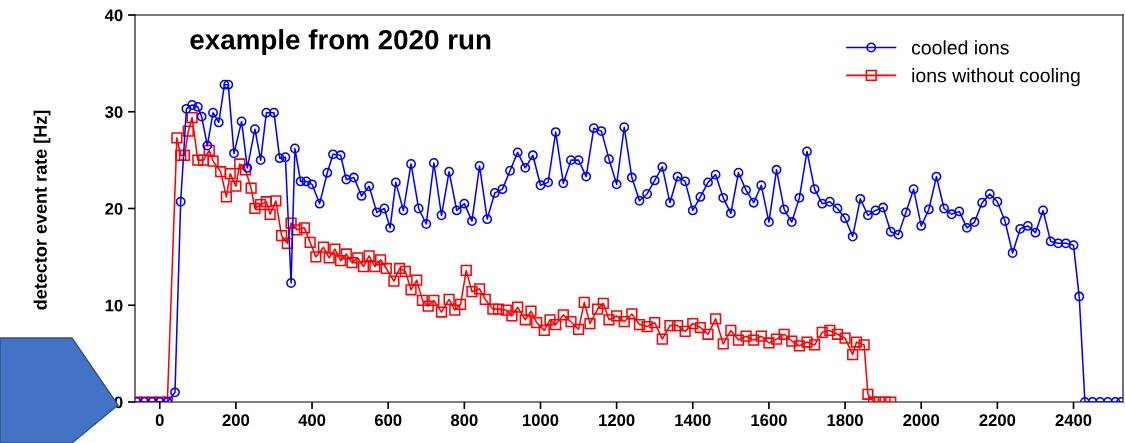  I want to click on y-tick-label: 10, so click(114, 305).